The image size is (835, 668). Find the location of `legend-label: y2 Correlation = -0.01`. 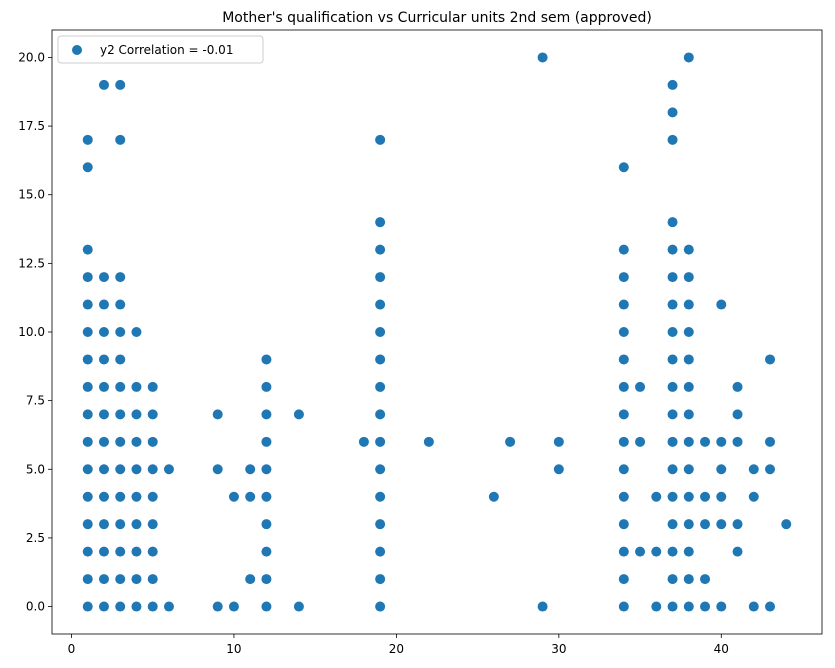

legend-label: y2 Correlation = -0.01 is located at coordinates (166, 50).